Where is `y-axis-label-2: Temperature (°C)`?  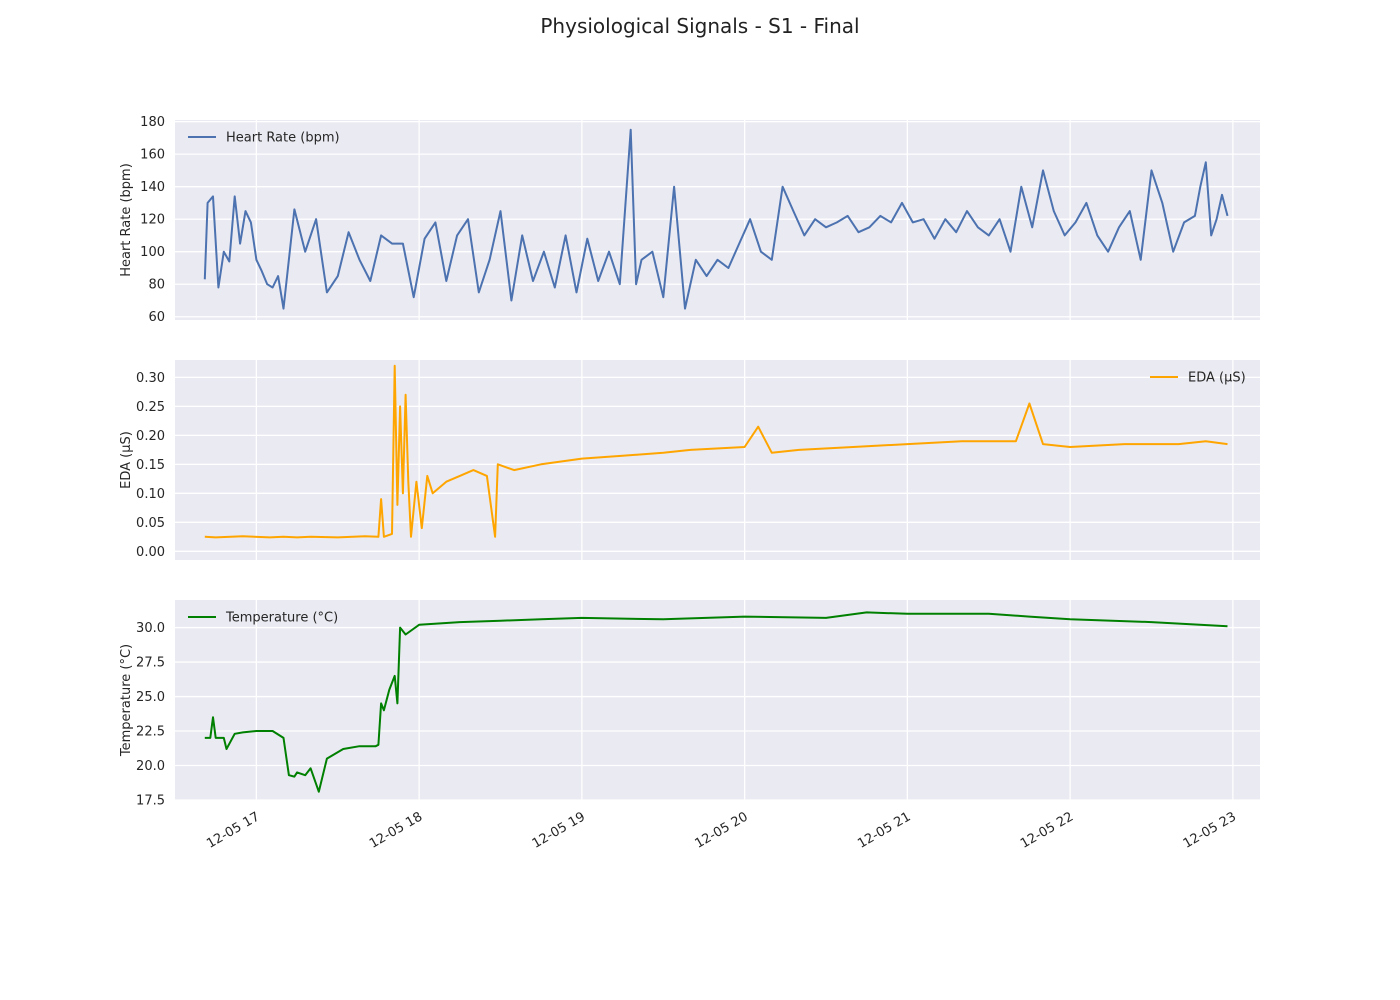 y-axis-label-2: Temperature (°C) is located at coordinates (126, 700).